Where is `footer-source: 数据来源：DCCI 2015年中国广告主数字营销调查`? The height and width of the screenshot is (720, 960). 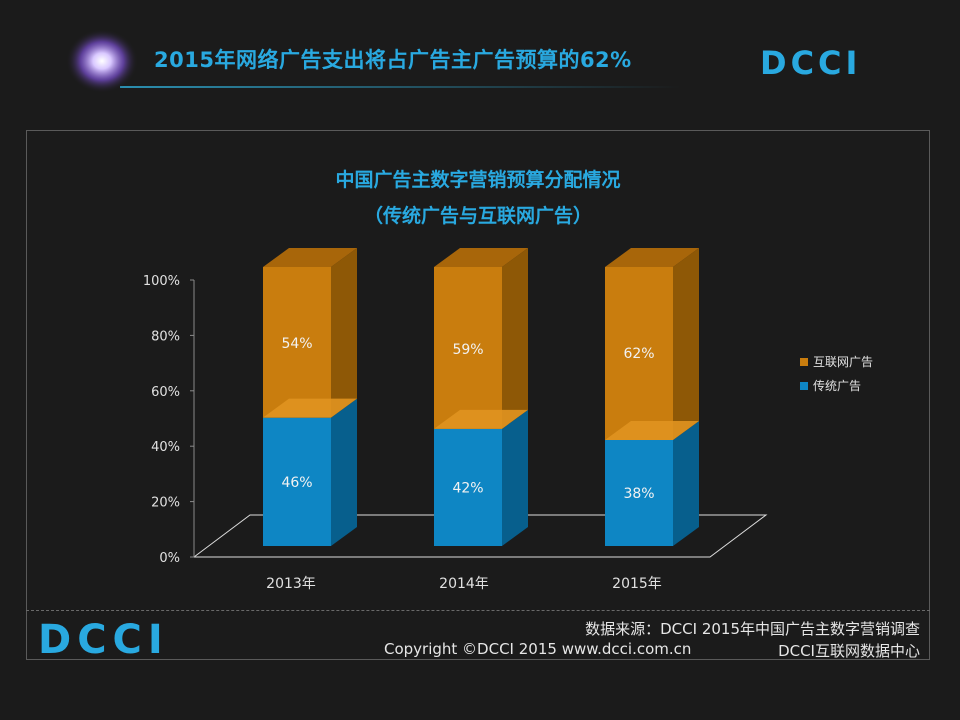 footer-source: 数据来源：DCCI 2015年中国广告主数字营销调查 is located at coordinates (752, 629).